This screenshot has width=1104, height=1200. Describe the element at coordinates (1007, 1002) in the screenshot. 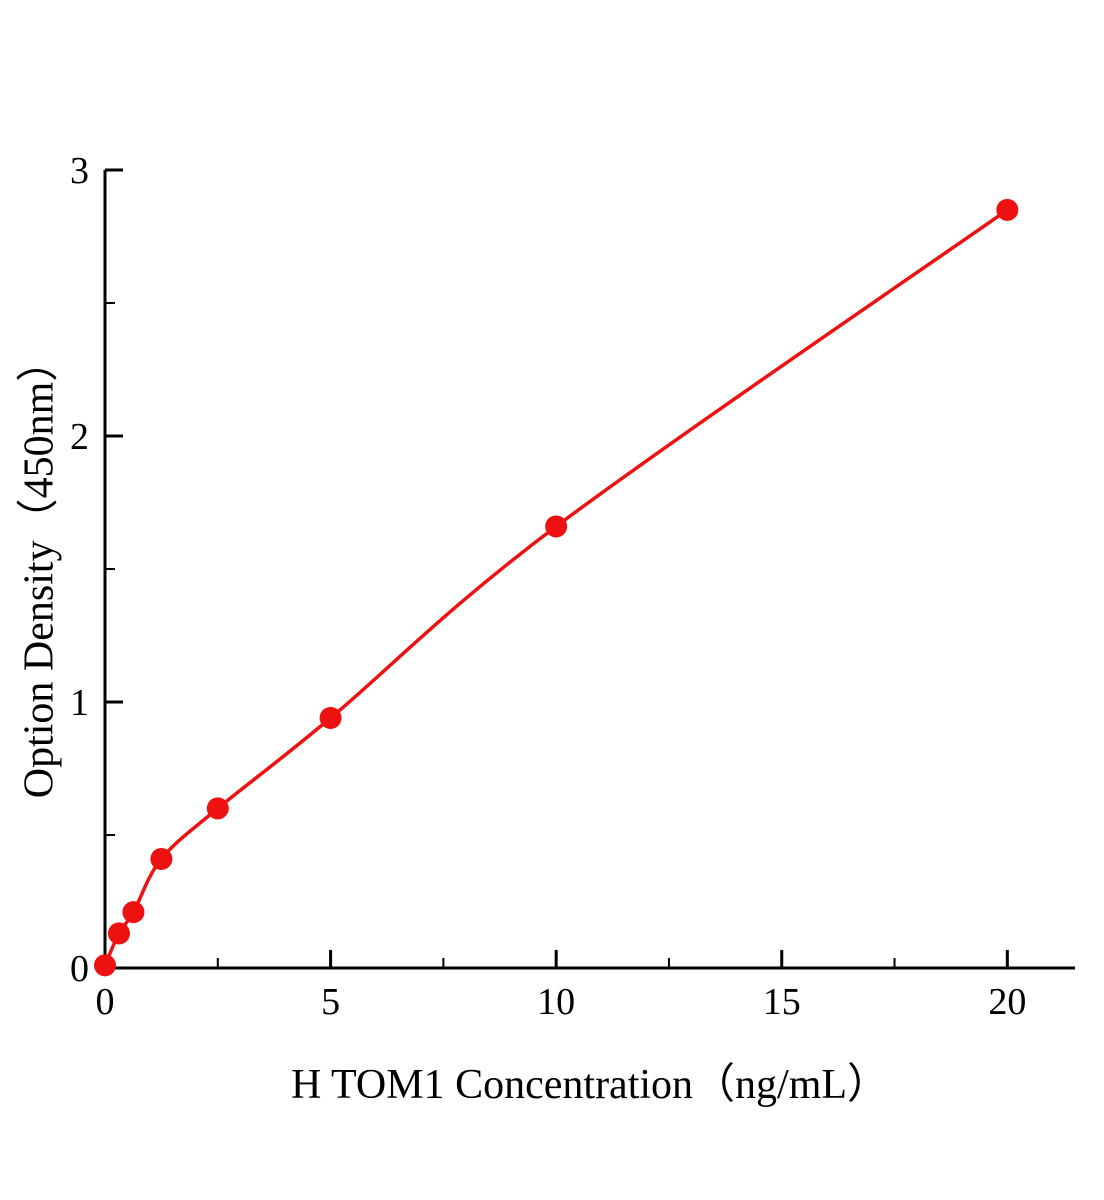

I see `x-tick-label: 20` at that location.